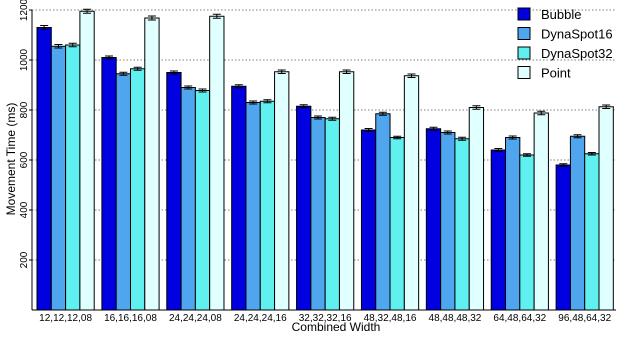 The height and width of the screenshot is (339, 644). Describe the element at coordinates (524, 53) in the screenshot. I see `legend-swatch-dynaspot32` at that location.